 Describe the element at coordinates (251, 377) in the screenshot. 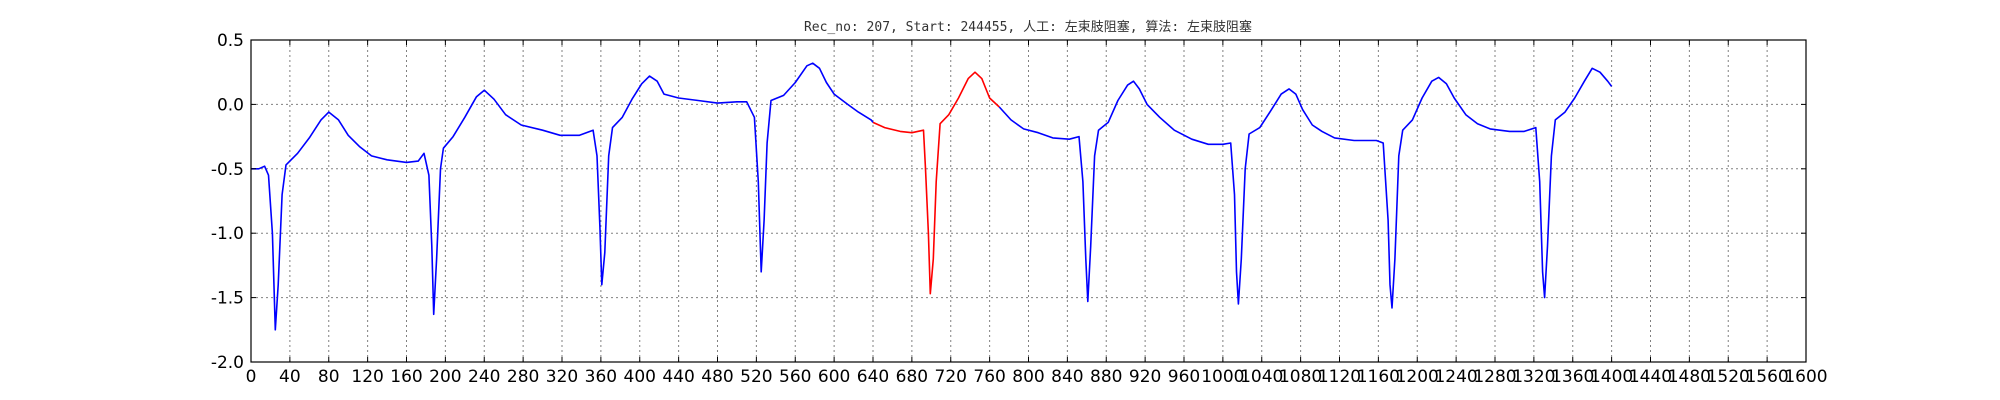

I see `x-tick-label: 0` at that location.